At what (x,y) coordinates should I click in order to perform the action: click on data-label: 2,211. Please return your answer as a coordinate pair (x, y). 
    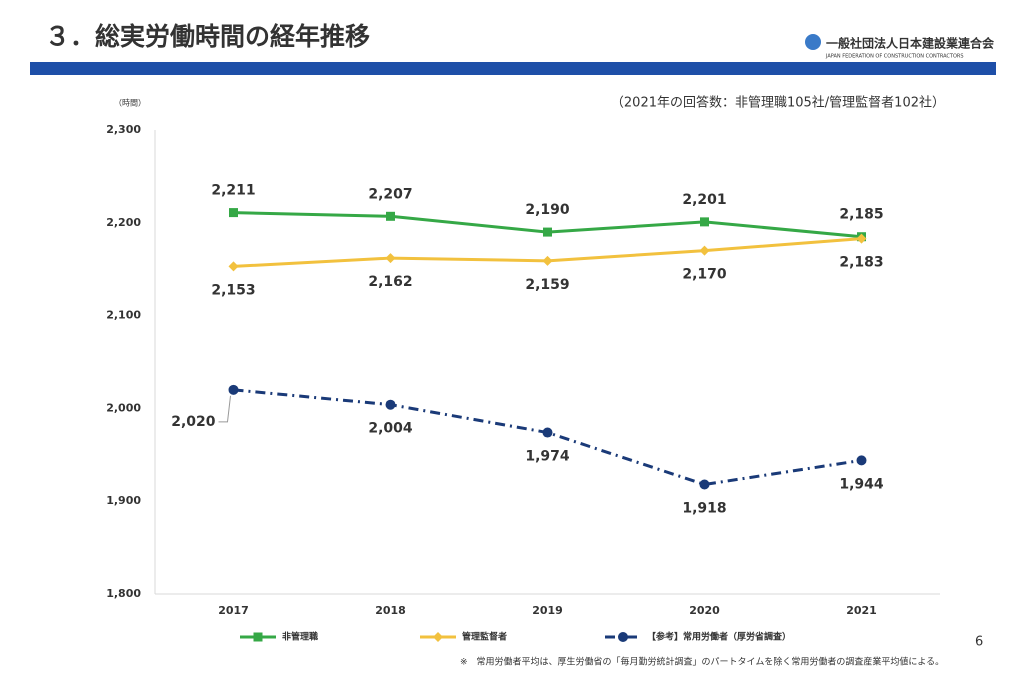
    Looking at the image, I should click on (233, 191).